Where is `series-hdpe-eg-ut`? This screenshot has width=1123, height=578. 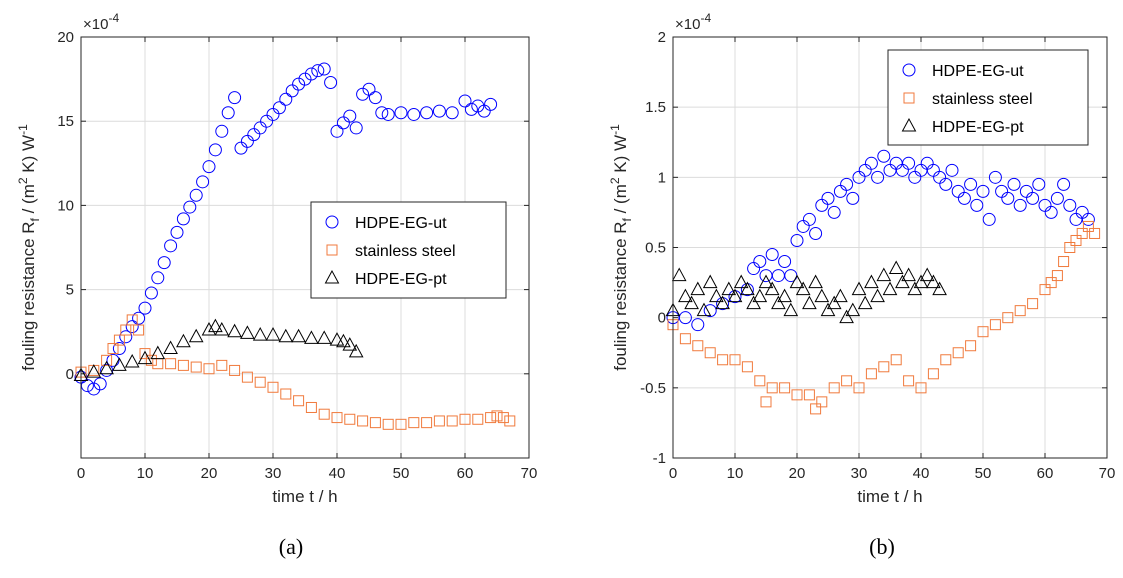 series-hdpe-eg-ut is located at coordinates (880, 240).